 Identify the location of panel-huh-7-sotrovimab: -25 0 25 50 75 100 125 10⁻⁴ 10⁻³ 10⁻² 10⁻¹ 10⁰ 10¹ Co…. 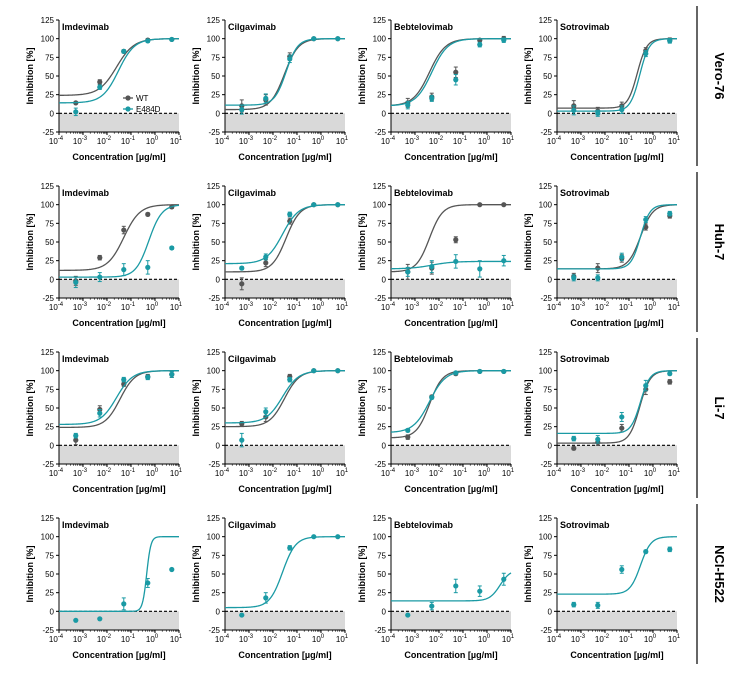
(602, 255).